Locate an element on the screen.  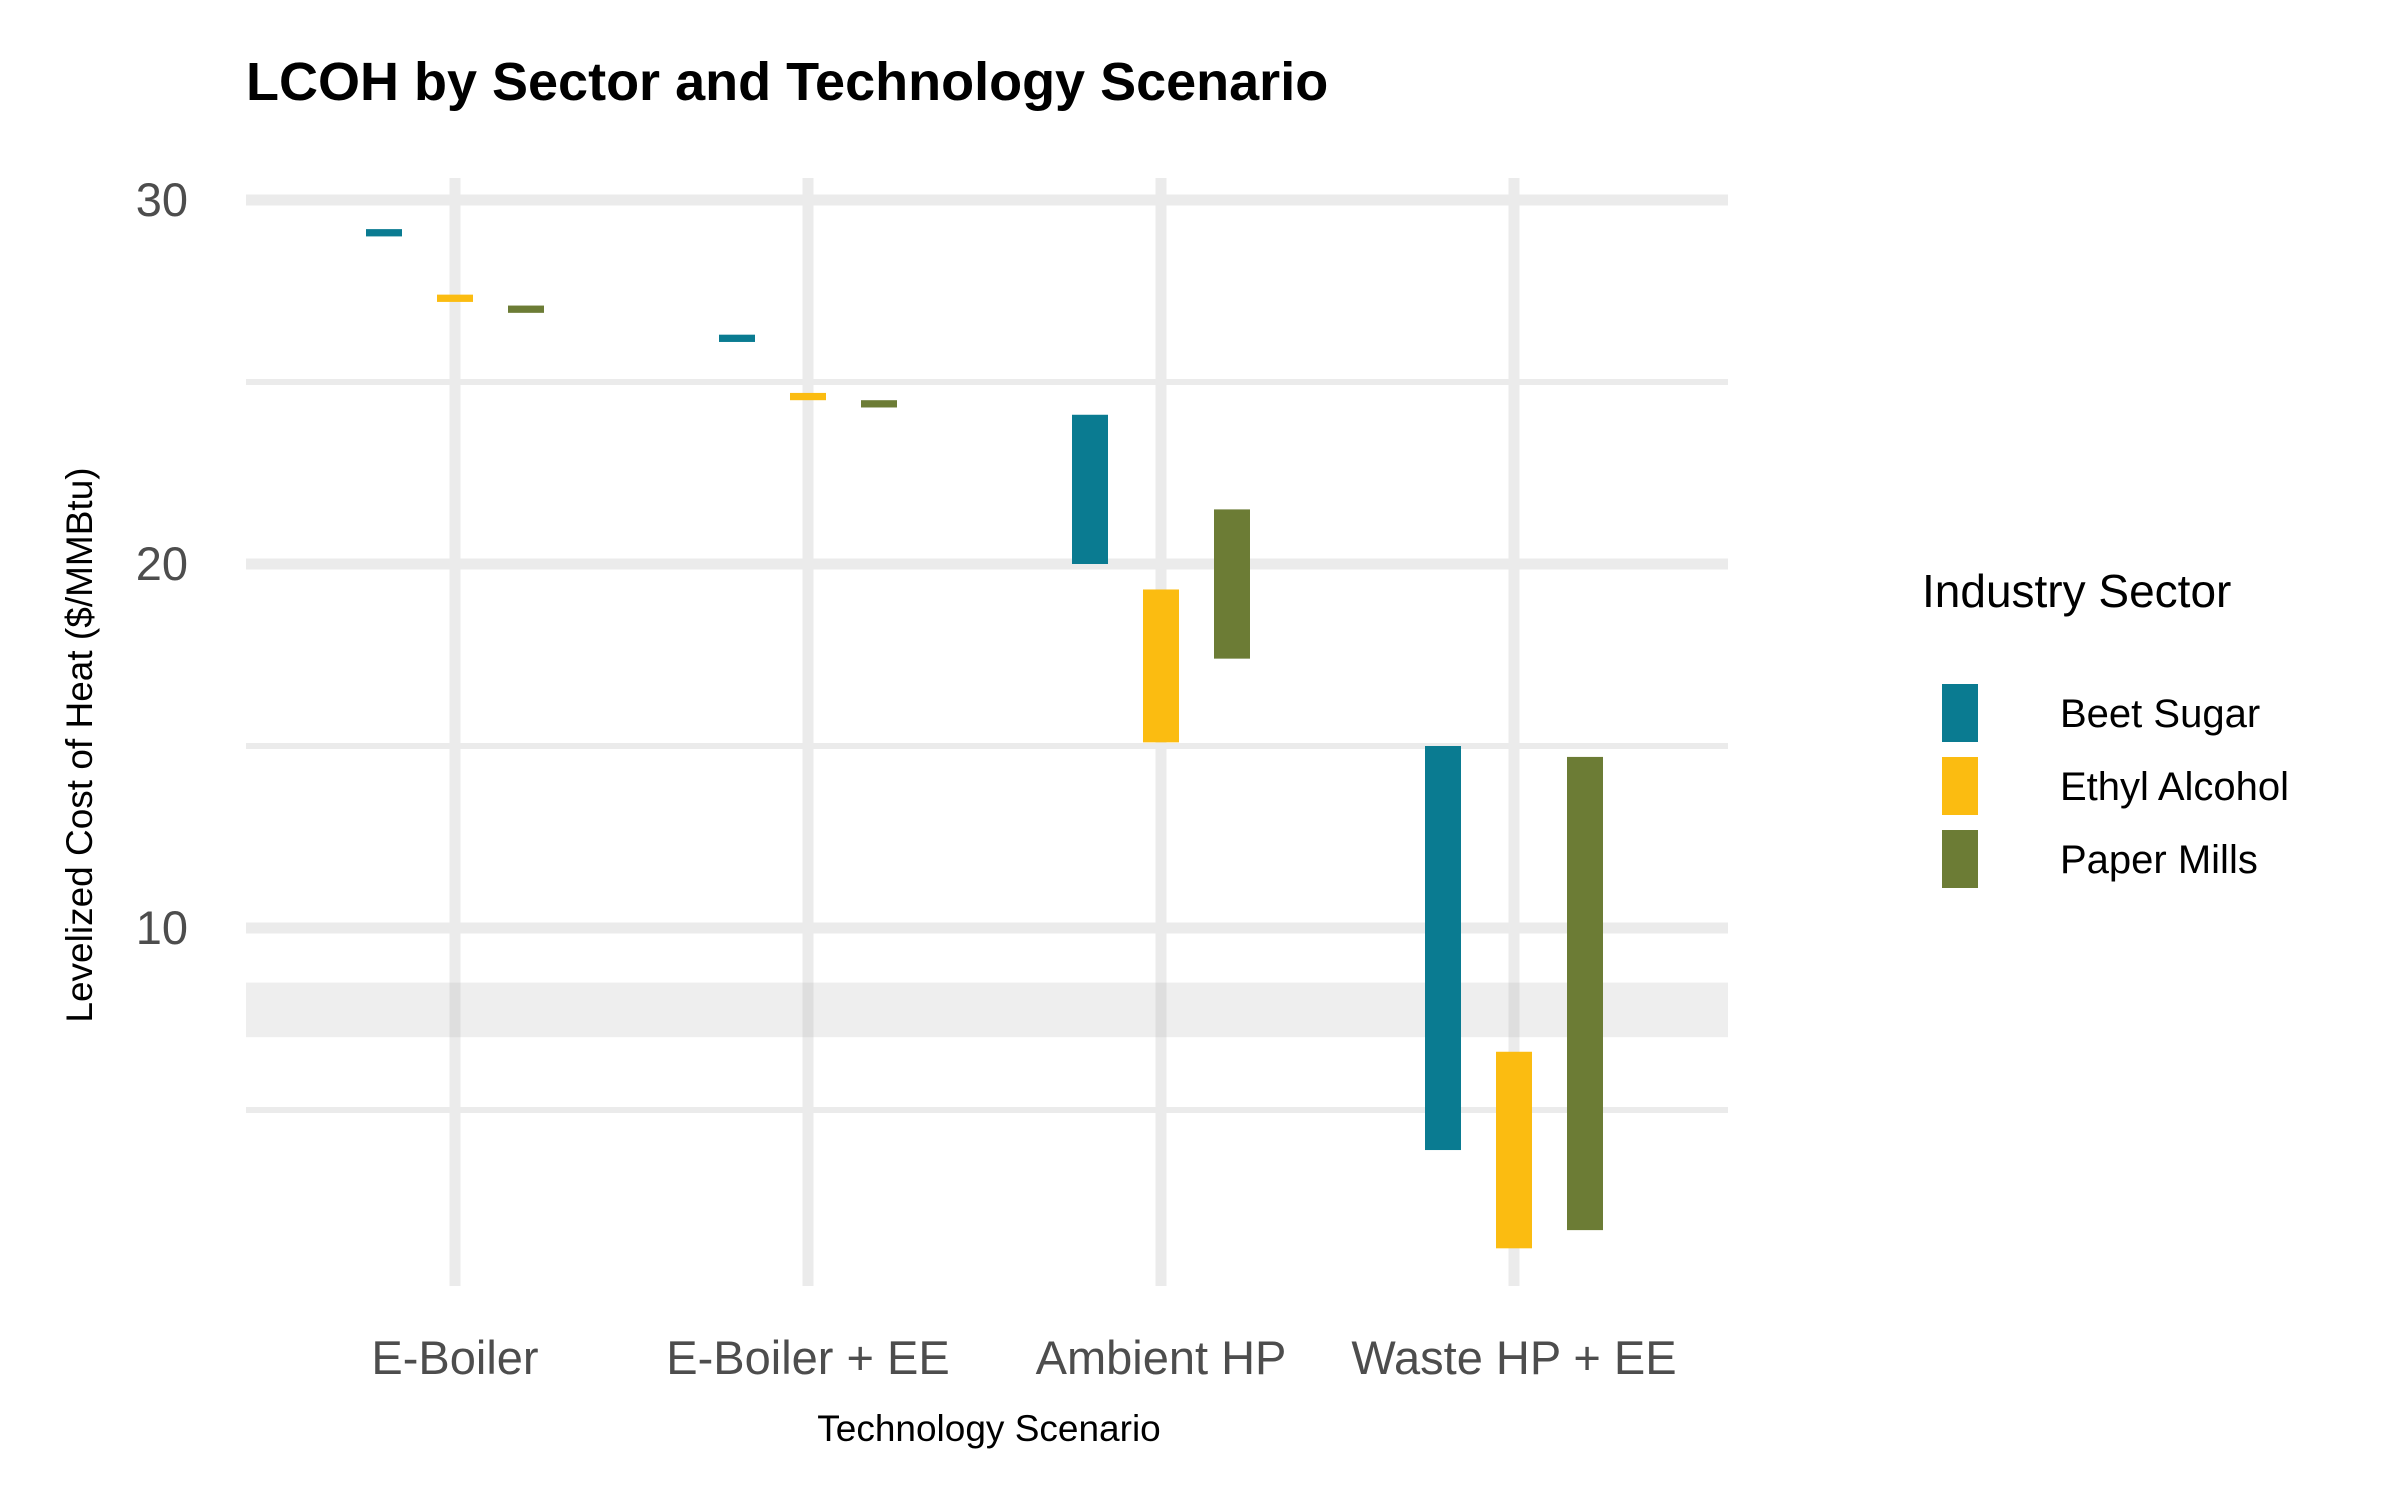
chart-title: LCOH by Sector and Technology Scenario is located at coordinates (787, 82).